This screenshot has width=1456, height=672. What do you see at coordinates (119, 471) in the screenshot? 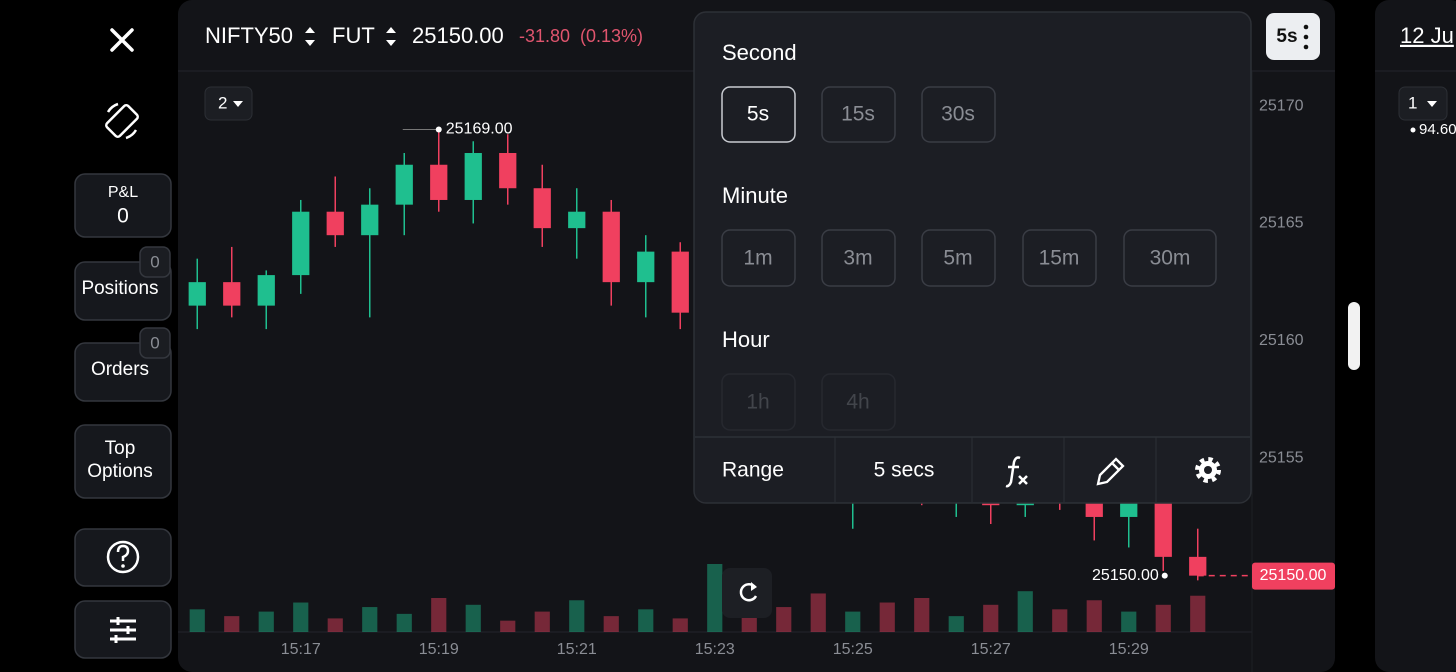
I see `top-options-label: Options` at bounding box center [119, 471].